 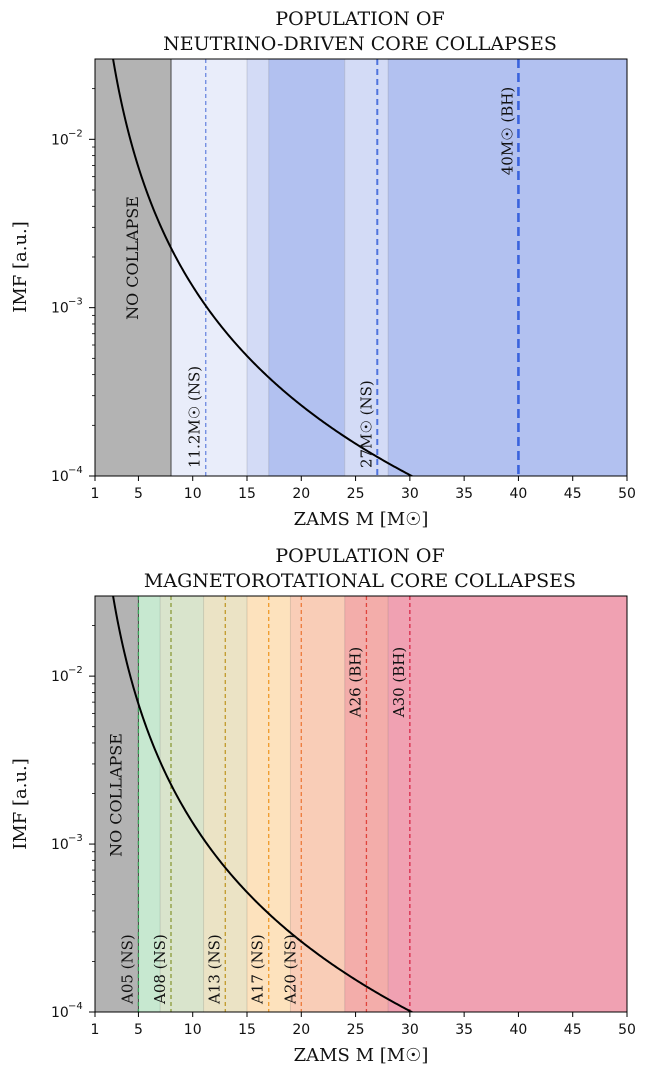 I want to click on marker-label: 11.2M☉ (NS), so click(x=195, y=417).